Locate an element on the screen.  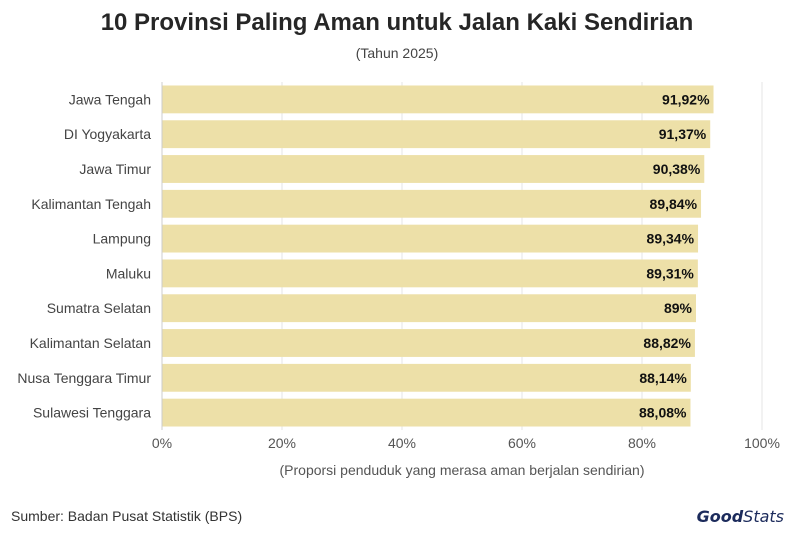
value-label: 88,08% is located at coordinates (663, 413).